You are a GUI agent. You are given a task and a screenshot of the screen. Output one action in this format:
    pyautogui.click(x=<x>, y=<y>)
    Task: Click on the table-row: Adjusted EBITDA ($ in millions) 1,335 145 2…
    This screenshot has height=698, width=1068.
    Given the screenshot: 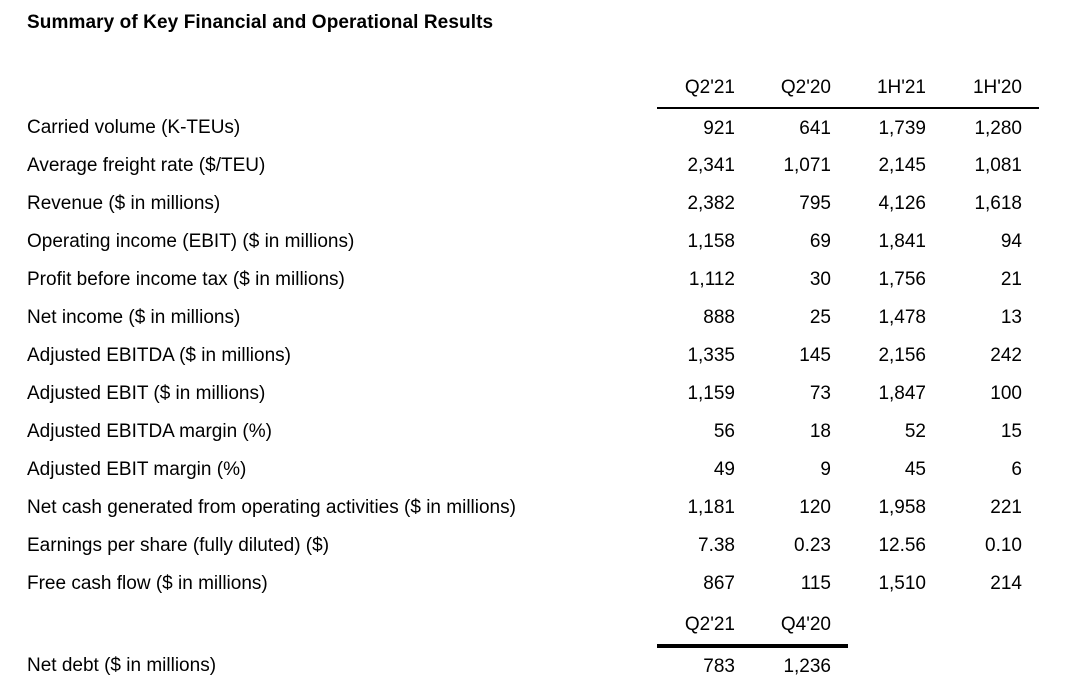 What is the action you would take?
    pyautogui.click(x=533, y=355)
    